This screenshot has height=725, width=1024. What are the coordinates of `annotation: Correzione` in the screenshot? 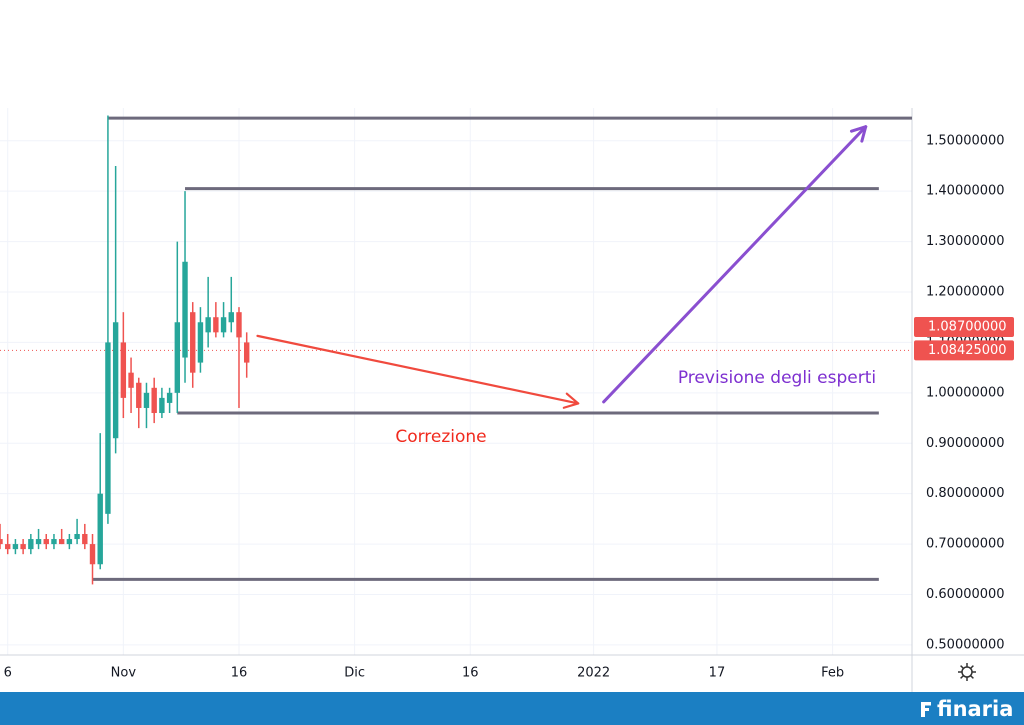 It's located at (440, 437).